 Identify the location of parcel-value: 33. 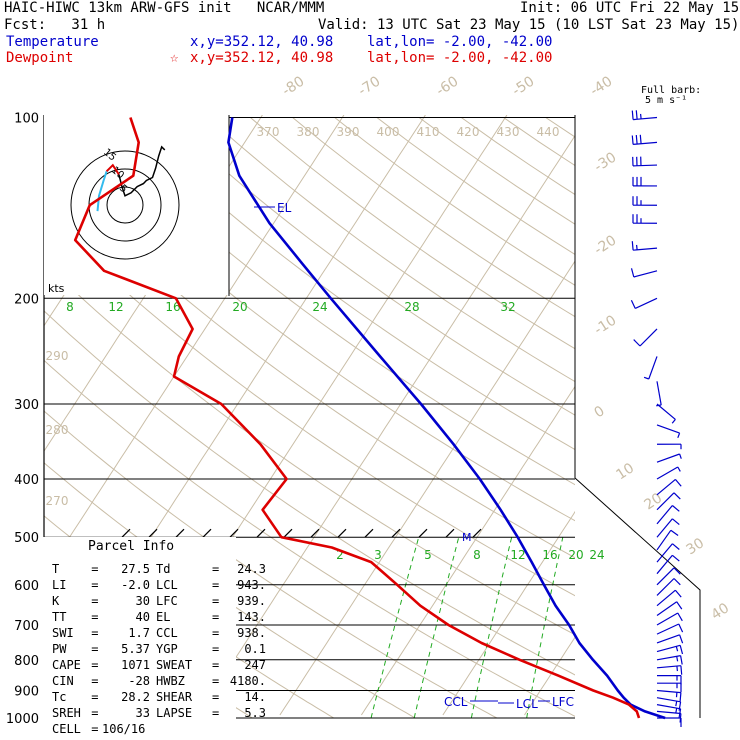
(142, 713).